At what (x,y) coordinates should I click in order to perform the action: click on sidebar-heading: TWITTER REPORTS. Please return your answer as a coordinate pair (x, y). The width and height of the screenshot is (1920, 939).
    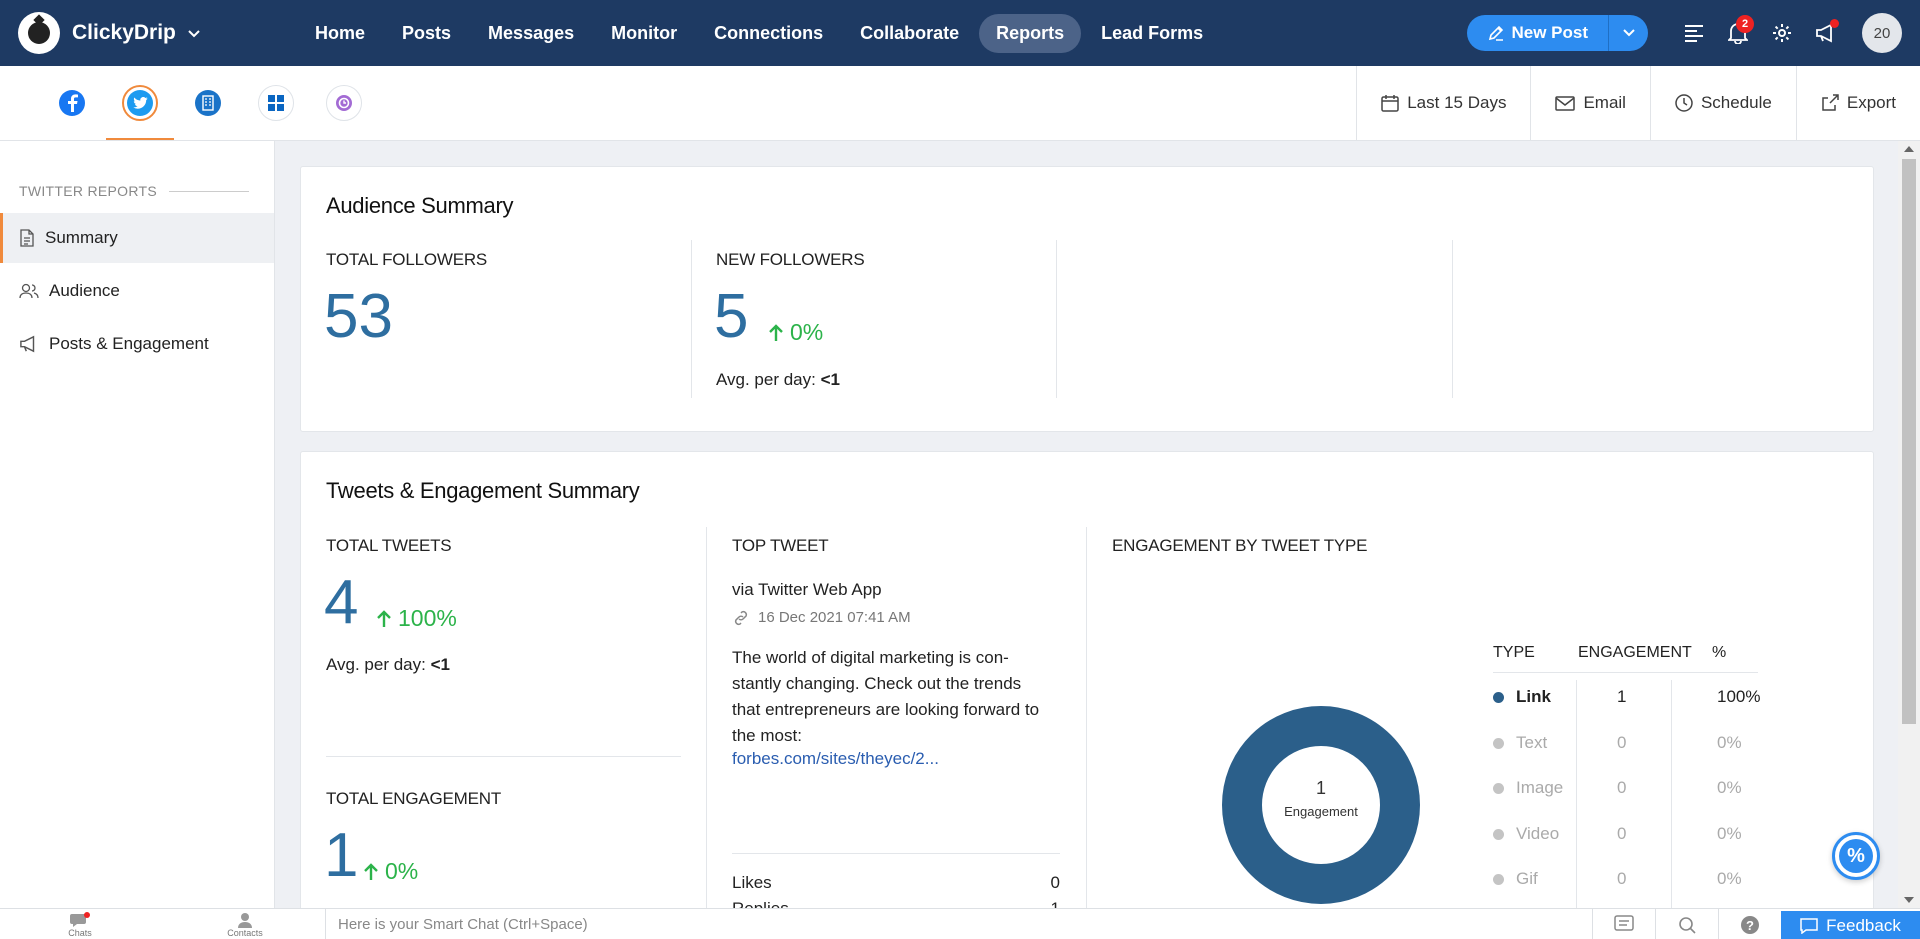
    Looking at the image, I should click on (137, 170).